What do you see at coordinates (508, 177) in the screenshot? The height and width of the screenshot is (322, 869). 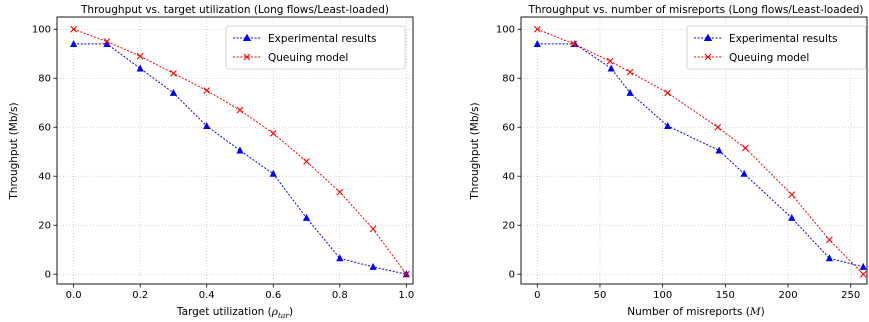 I see `right-y-tick-label: 40` at bounding box center [508, 177].